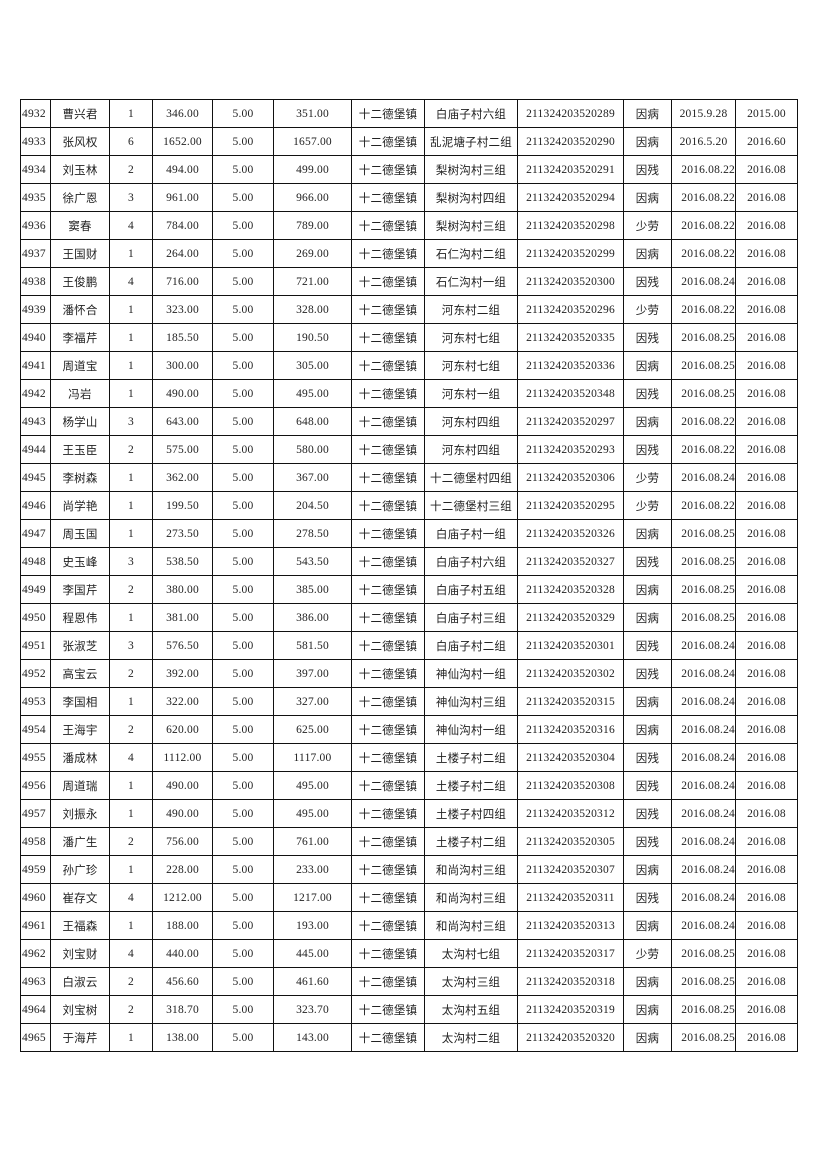 This screenshot has height=1169, width=827. Describe the element at coordinates (182, 309) in the screenshot. I see `amount-cell: 323.00` at that location.